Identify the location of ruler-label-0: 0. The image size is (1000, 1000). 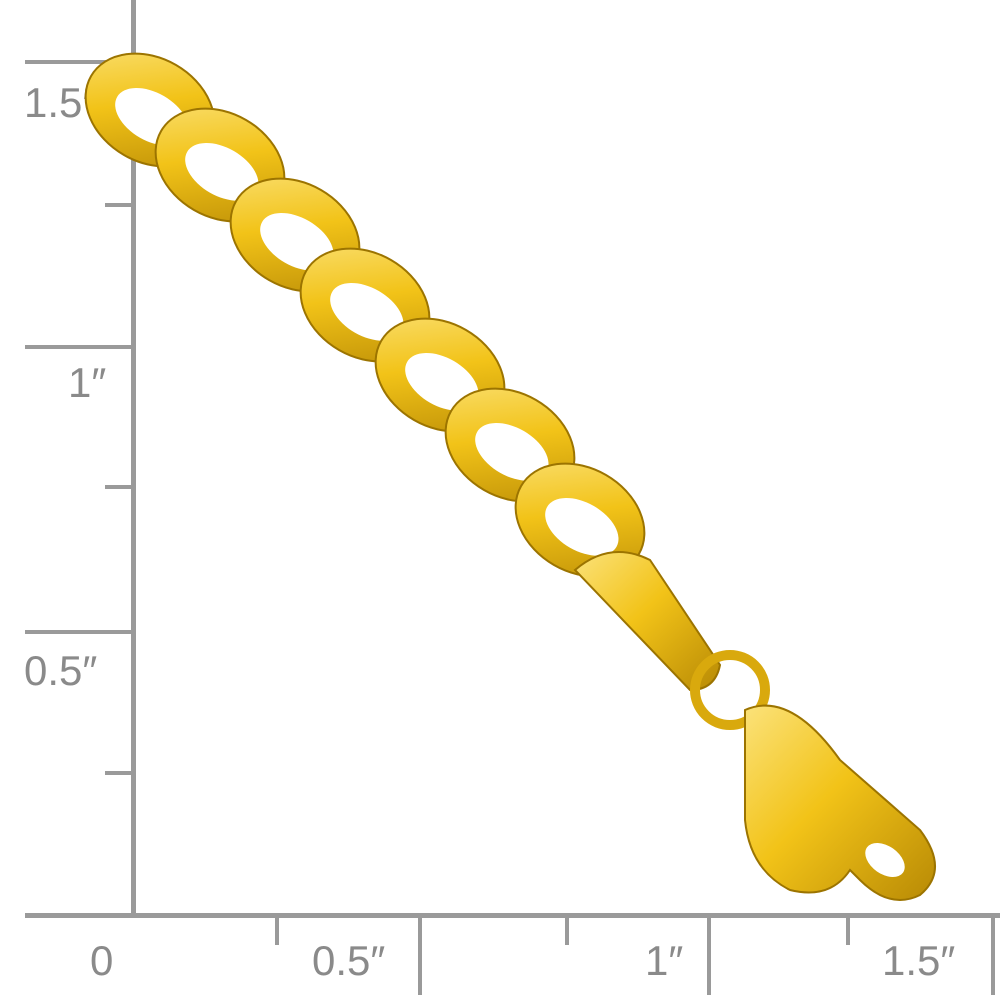
(102, 960).